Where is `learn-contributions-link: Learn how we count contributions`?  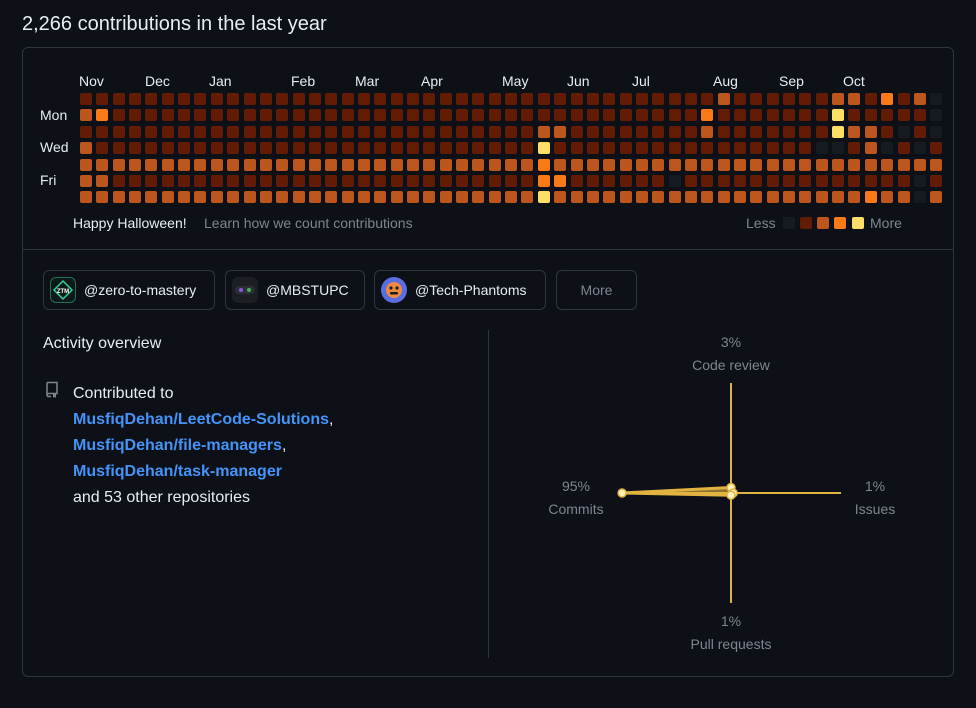
learn-contributions-link: Learn how we count contributions is located at coordinates (308, 223).